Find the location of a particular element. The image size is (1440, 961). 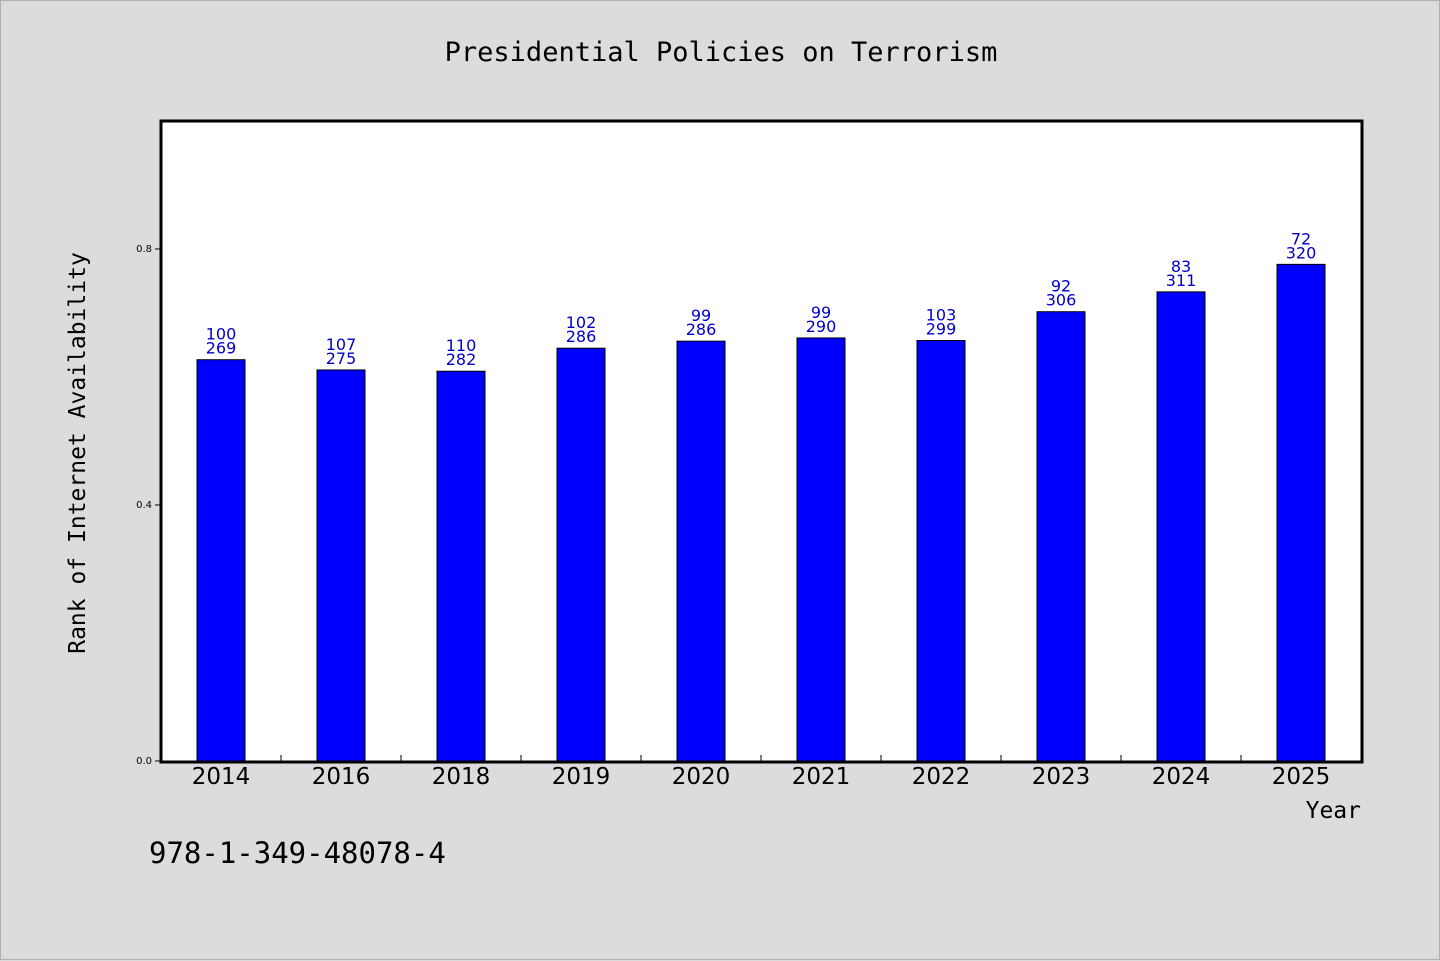

chart-title: Presidential Policies on Terrorism is located at coordinates (721, 52).